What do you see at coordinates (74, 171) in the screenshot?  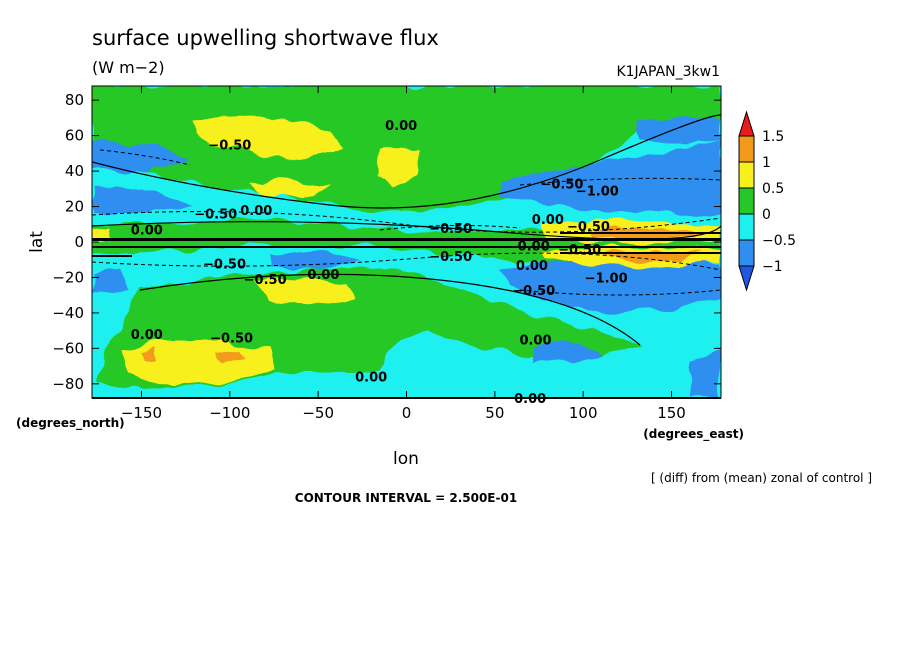 I see `y-tick-label: 40` at bounding box center [74, 171].